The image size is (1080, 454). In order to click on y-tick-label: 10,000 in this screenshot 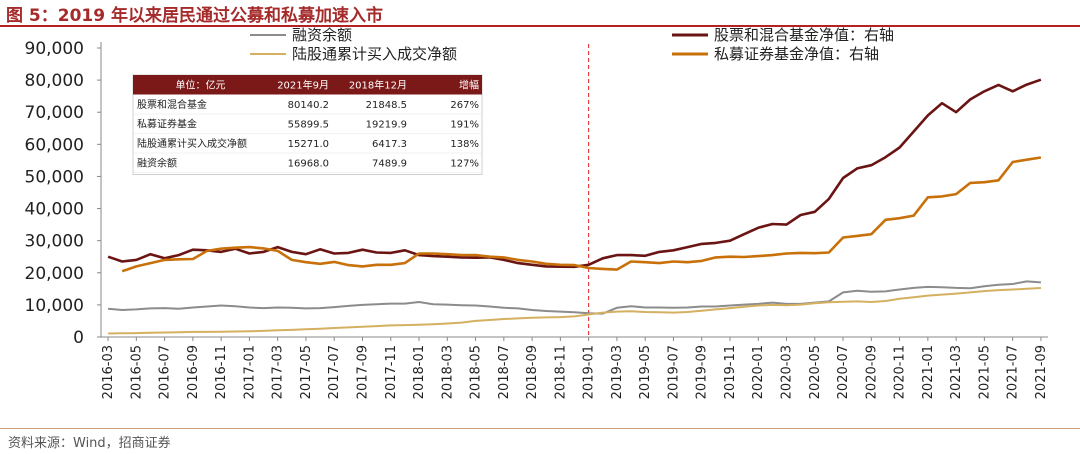, I will do `click(54, 306)`.